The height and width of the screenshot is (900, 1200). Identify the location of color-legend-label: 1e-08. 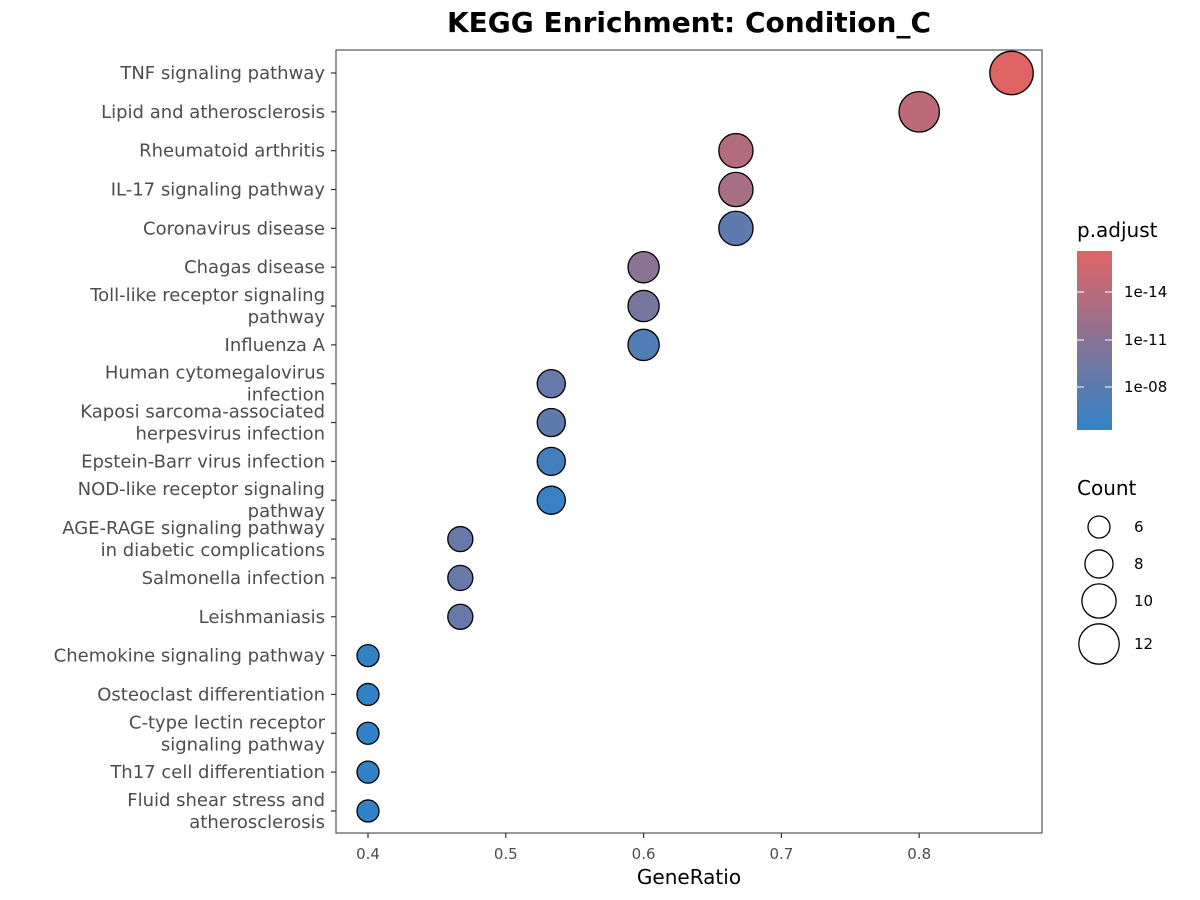
(1145, 387).